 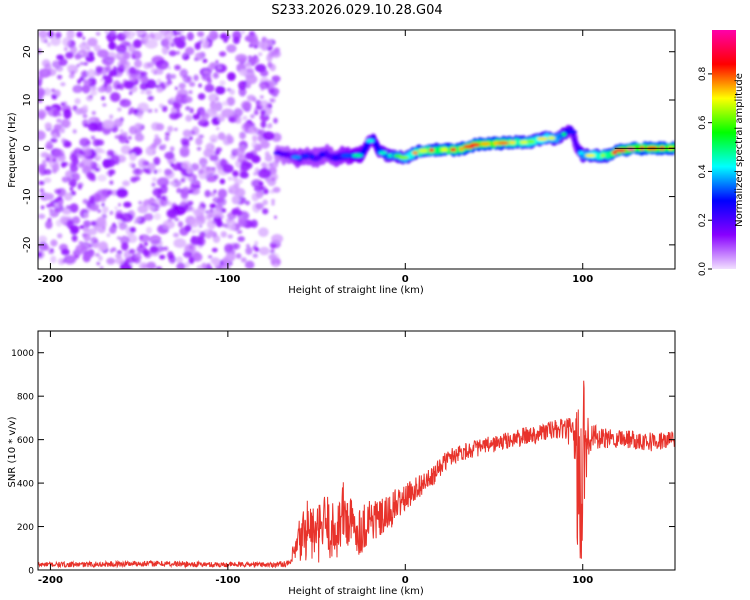 I want to click on figure-title: S233.2026.029.10.28.G04, so click(x=356, y=10).